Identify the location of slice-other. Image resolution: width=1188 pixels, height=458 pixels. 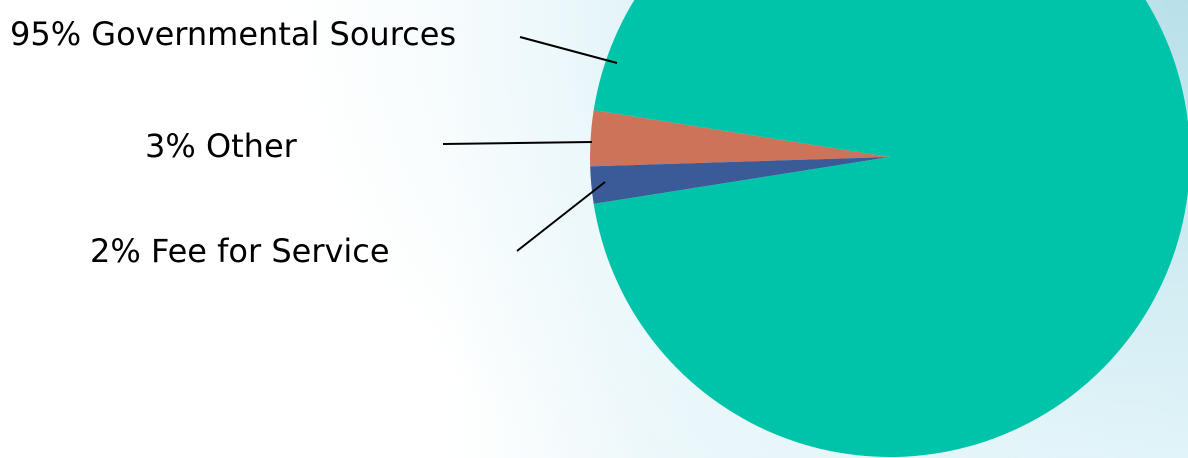
(740, 138).